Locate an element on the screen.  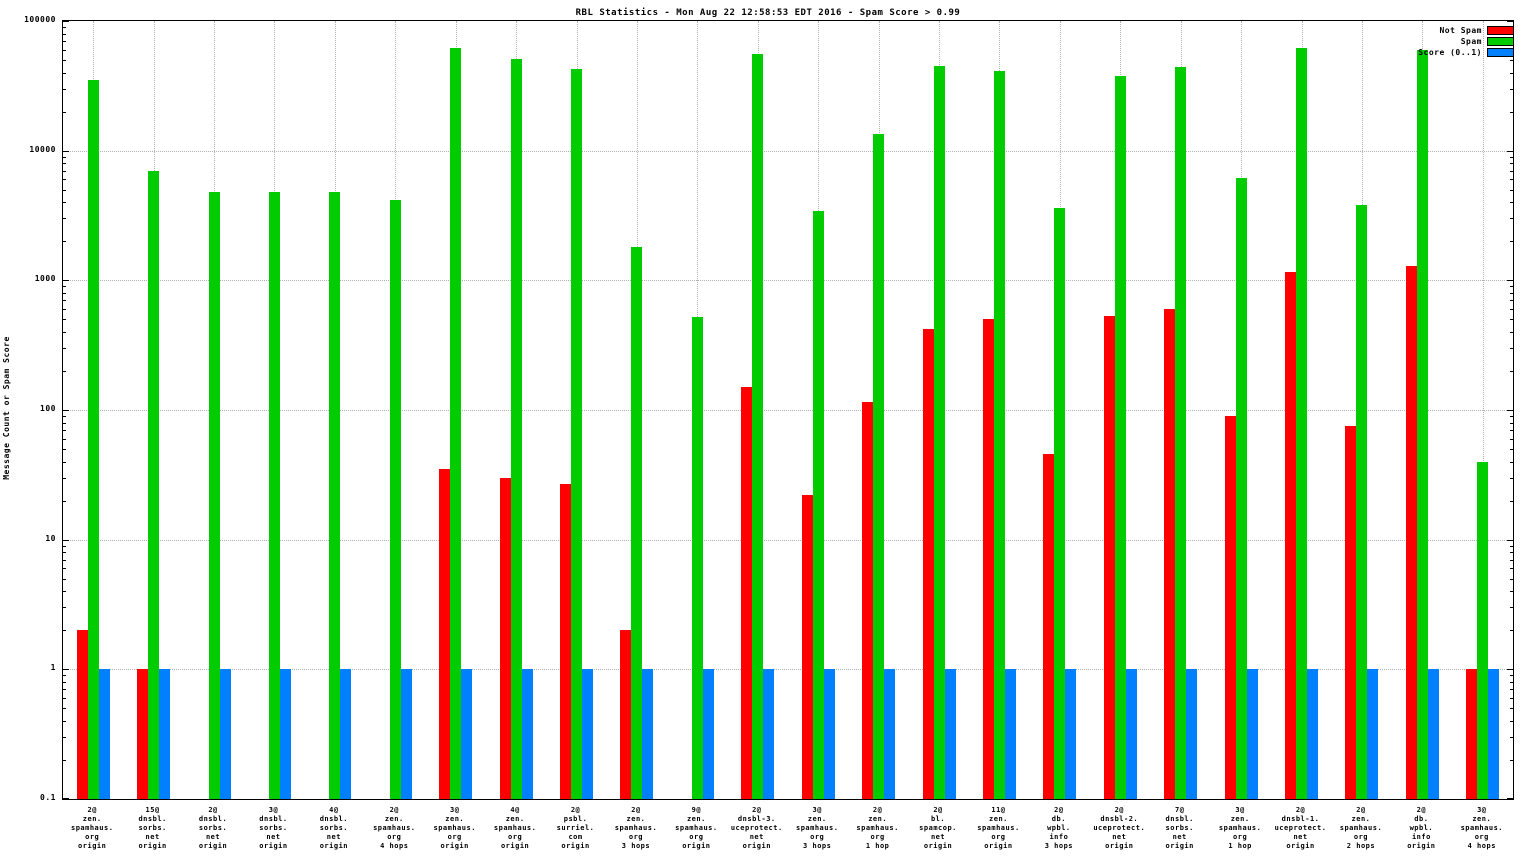
x-category-label: 4@ dnsbl. sorbs. net origin is located at coordinates (334, 828).